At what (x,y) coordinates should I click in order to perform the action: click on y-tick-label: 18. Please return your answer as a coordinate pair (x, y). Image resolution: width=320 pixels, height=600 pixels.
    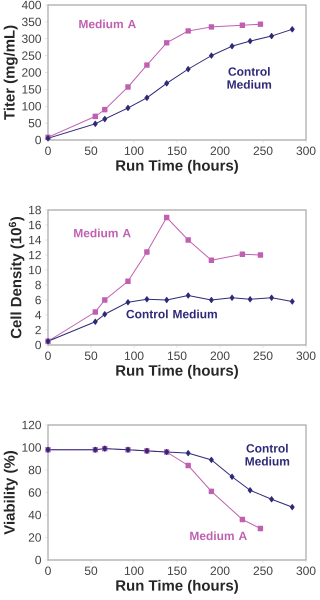
    Looking at the image, I should click on (35, 210).